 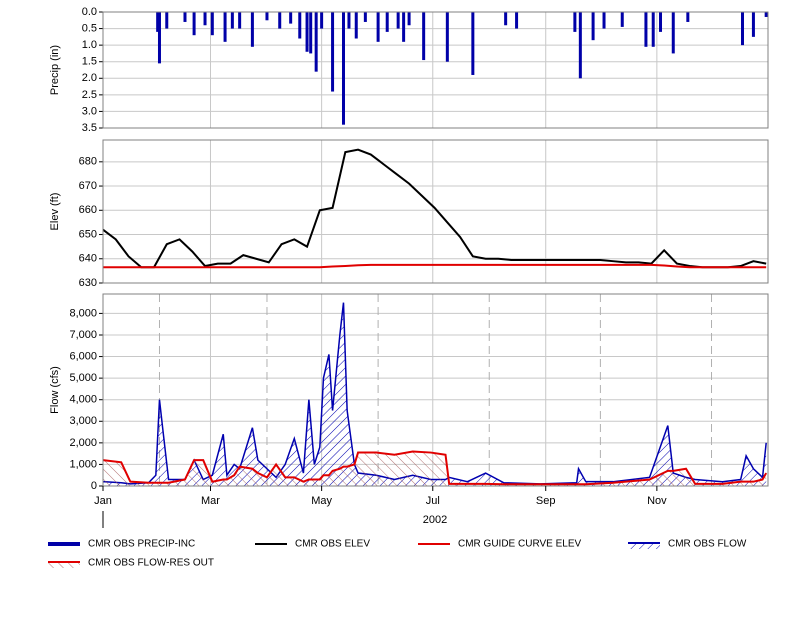 I want to click on hatch-area, so click(x=435, y=468).